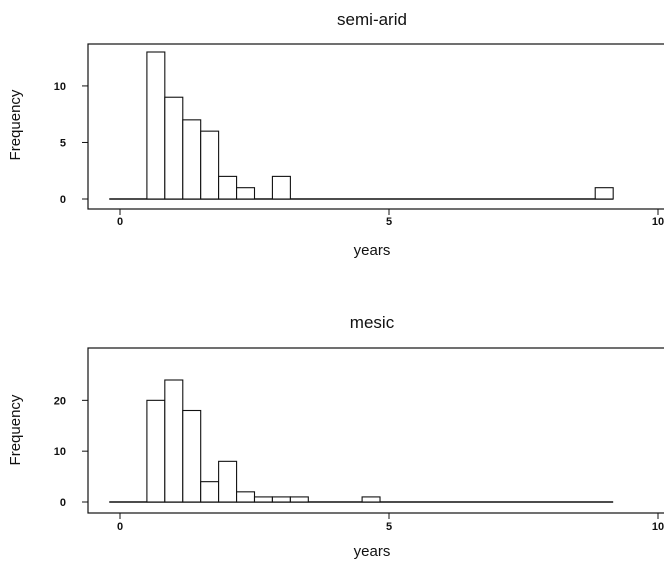 This screenshot has width=664, height=561. Describe the element at coordinates (372, 19) in the screenshot. I see `chart-title: semi-arid` at that location.